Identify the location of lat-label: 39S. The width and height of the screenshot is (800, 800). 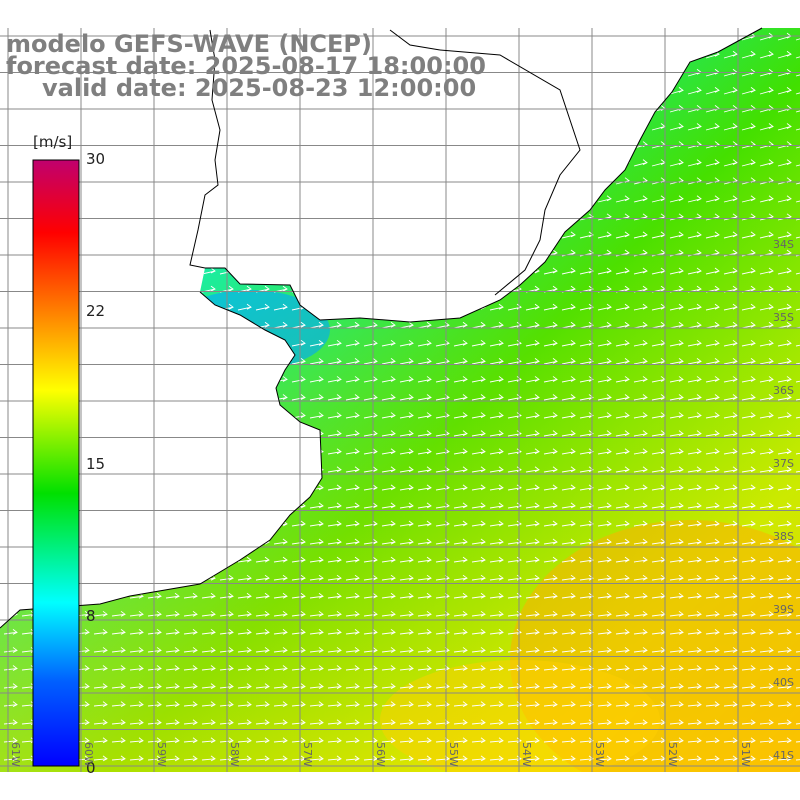
(783, 609).